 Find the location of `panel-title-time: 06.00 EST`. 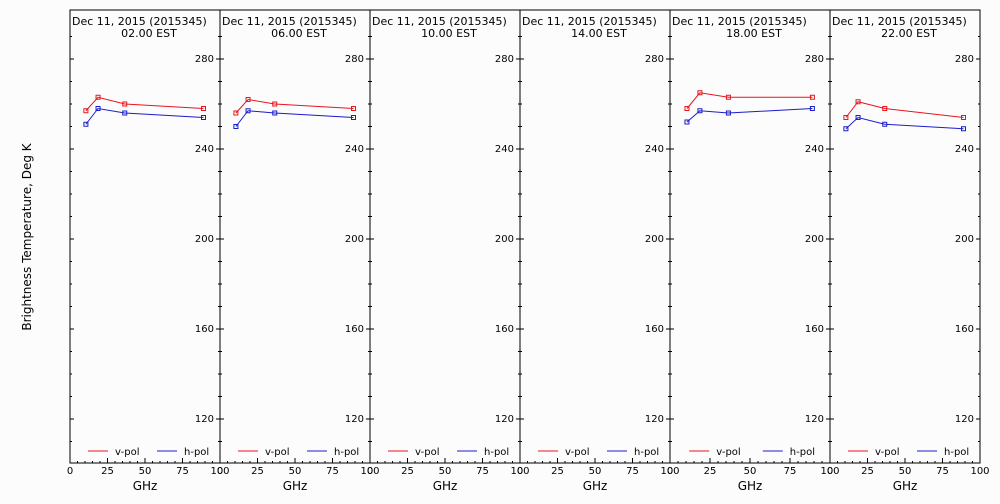

panel-title-time: 06.00 EST is located at coordinates (299, 33).